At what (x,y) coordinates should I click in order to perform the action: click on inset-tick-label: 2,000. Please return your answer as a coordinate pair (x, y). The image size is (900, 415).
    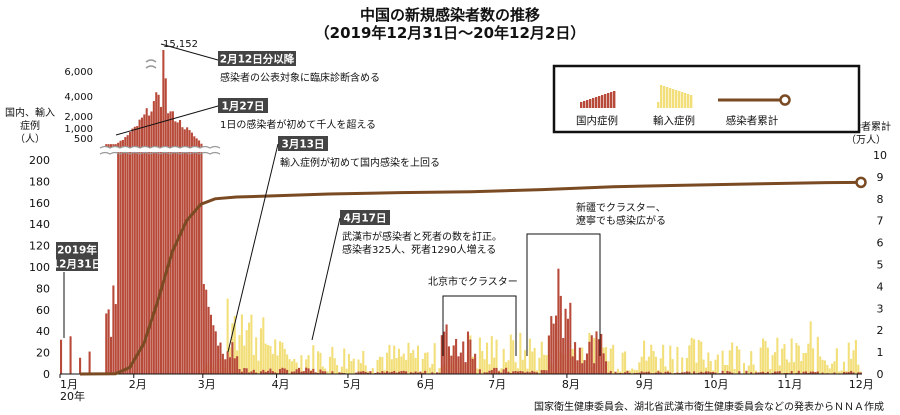
    Looking at the image, I should click on (78, 117).